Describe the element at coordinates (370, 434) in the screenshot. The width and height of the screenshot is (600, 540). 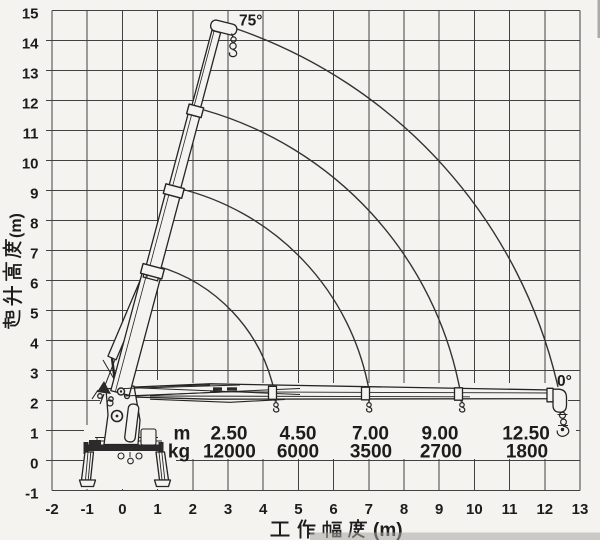
I see `svg-text: 7.00` at that location.